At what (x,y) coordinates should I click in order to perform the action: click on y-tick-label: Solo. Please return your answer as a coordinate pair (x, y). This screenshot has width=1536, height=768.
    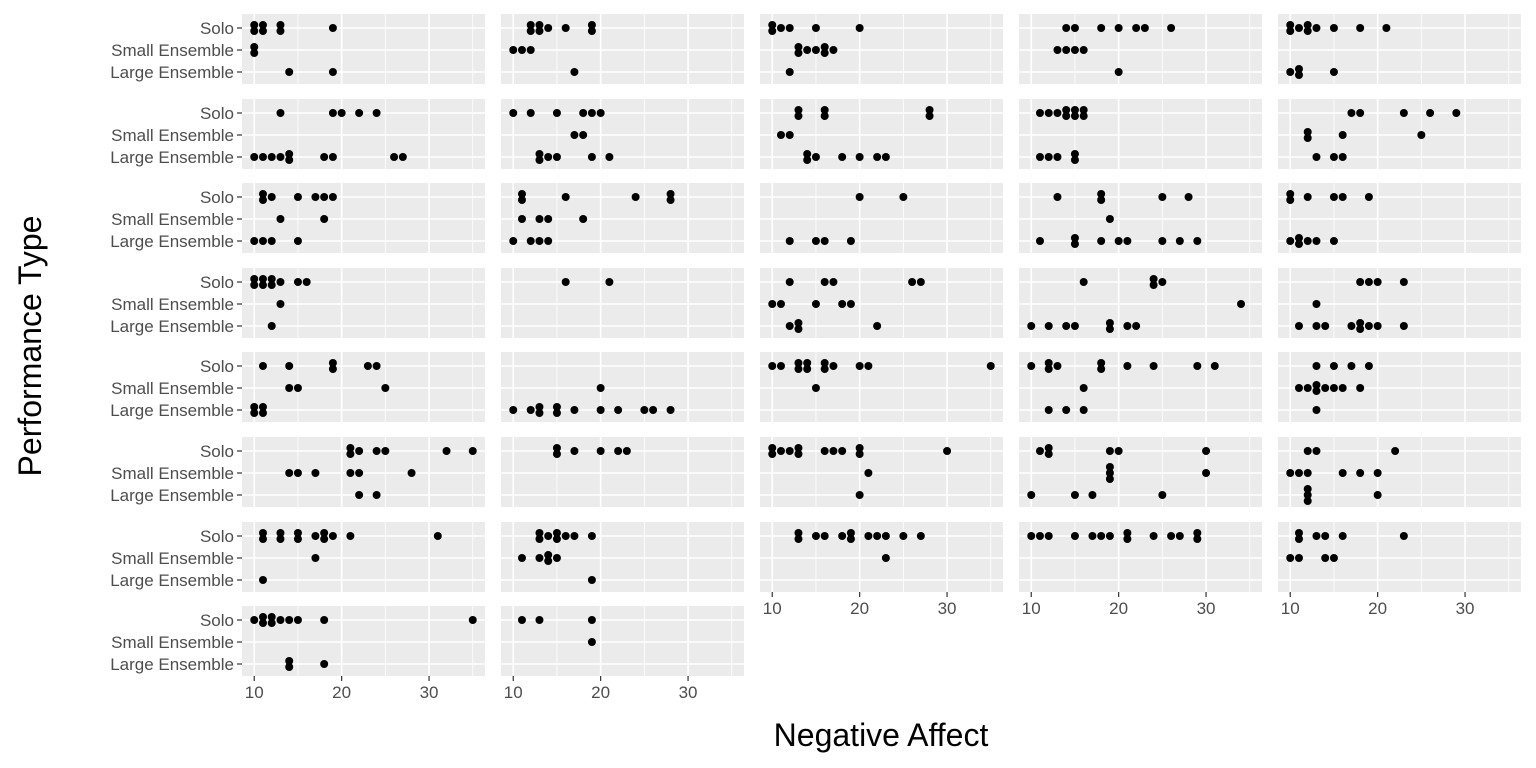
    Looking at the image, I should click on (217, 28).